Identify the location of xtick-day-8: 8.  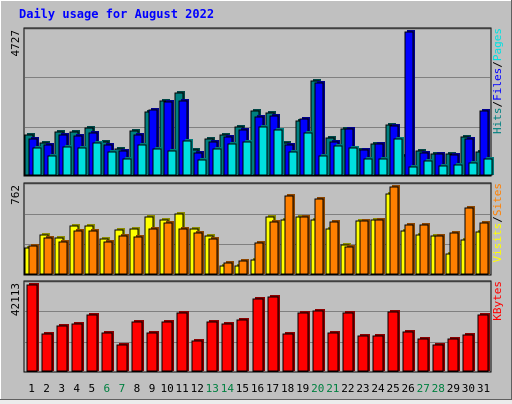
(137, 388).